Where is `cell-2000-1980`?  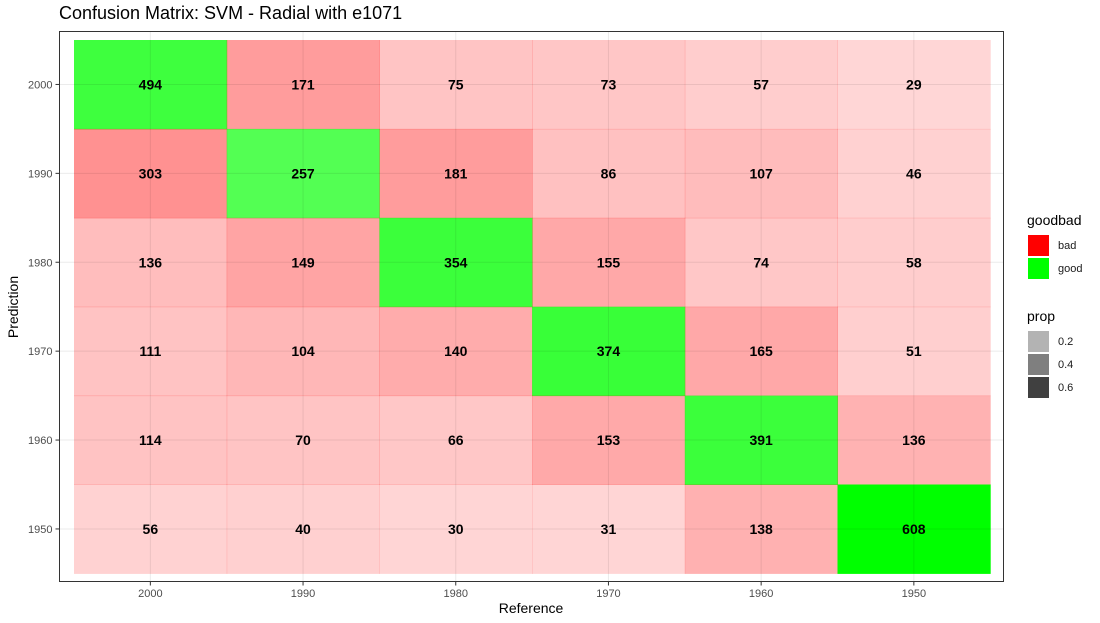 cell-2000-1980 is located at coordinates (456, 85).